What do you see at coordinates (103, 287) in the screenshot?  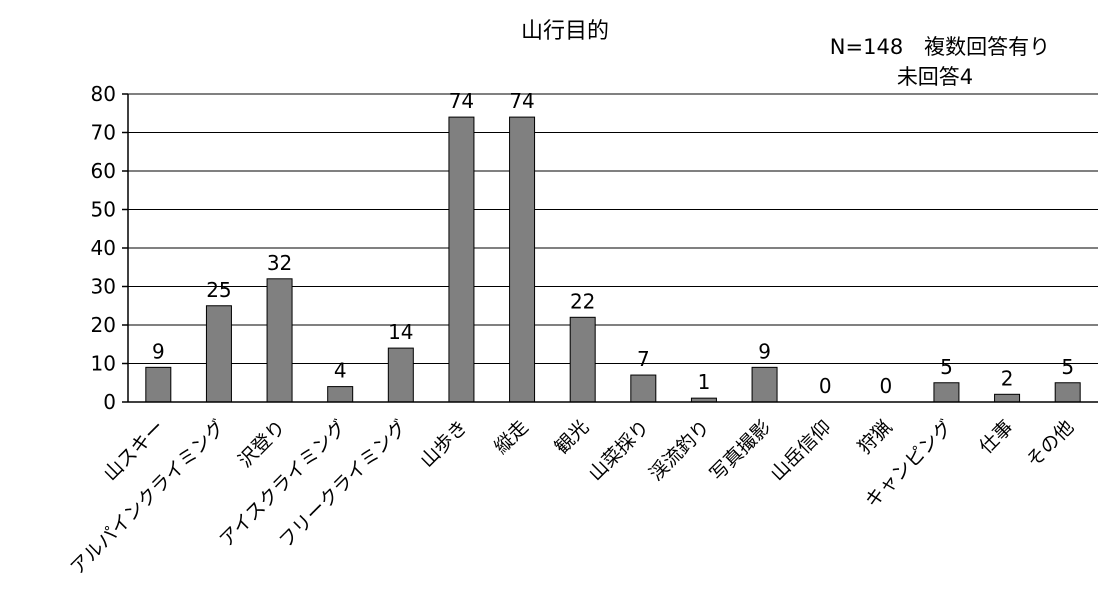 I see `y-tick-label: 30` at bounding box center [103, 287].